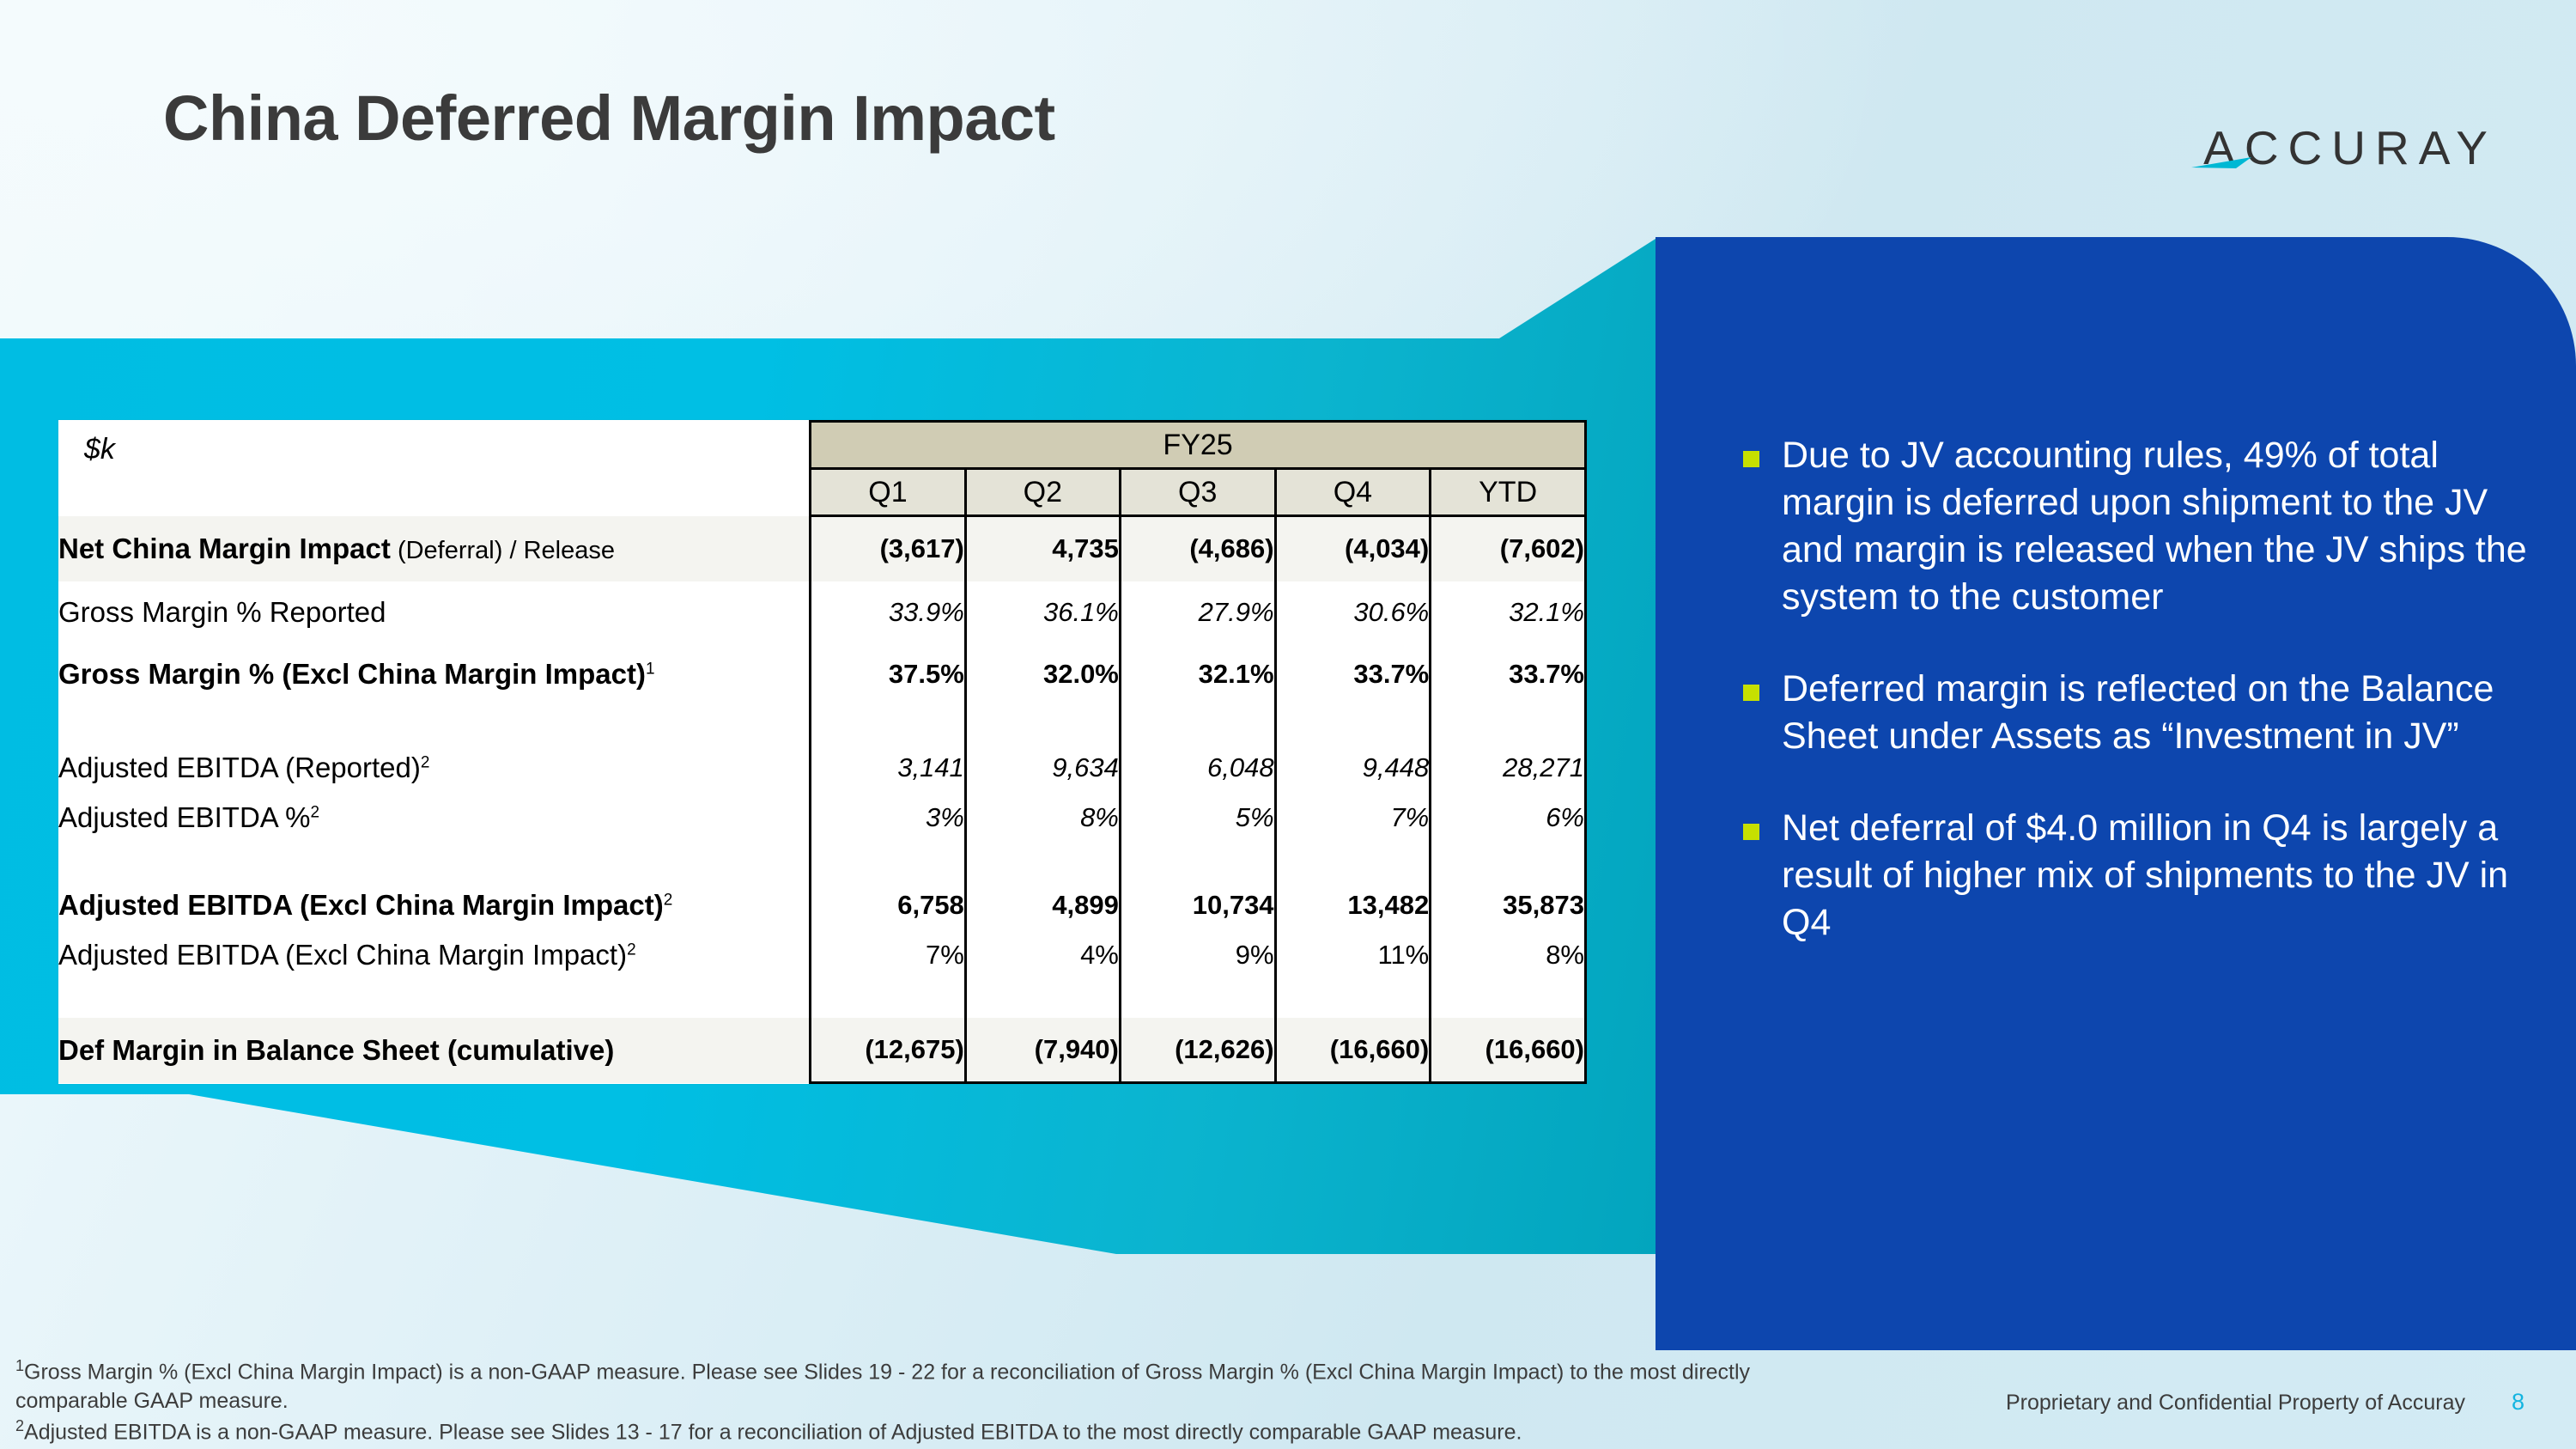 The width and height of the screenshot is (2576, 1449). I want to click on cell-net-china-ytd: (7,602), so click(1508, 547).